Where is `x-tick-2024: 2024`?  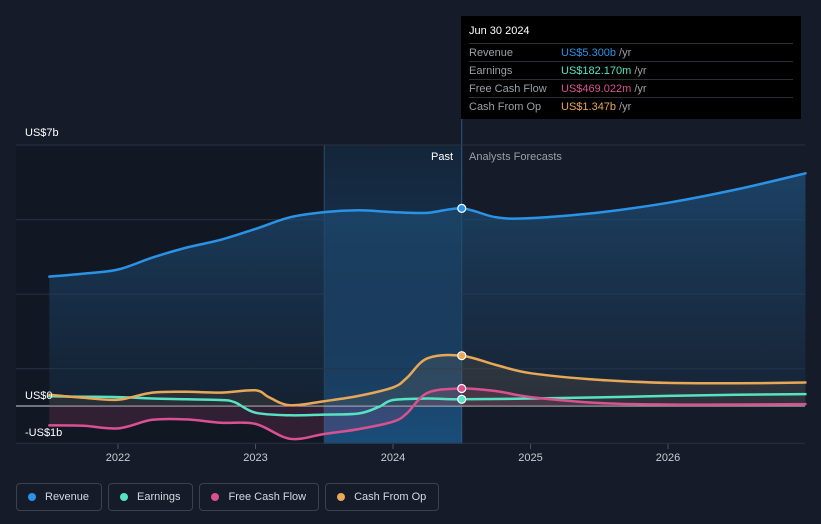 x-tick-2024: 2024 is located at coordinates (393, 458).